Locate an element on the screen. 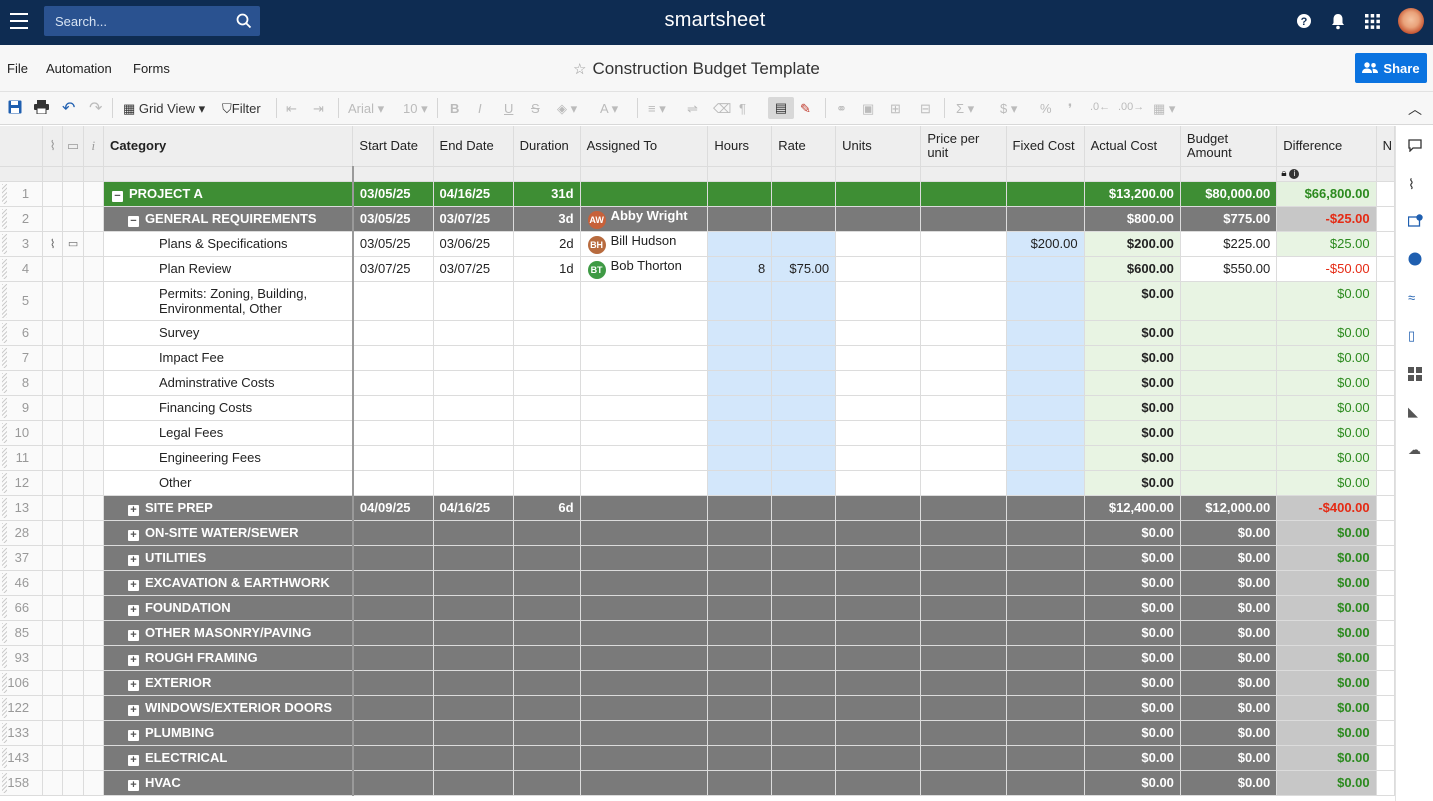 This screenshot has height=801, width=1433. menu-automation: Automation is located at coordinates (79, 68).